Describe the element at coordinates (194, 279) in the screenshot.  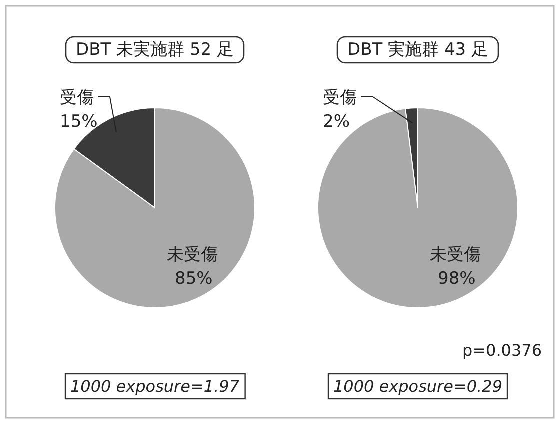
I see `data-label: 85%` at that location.